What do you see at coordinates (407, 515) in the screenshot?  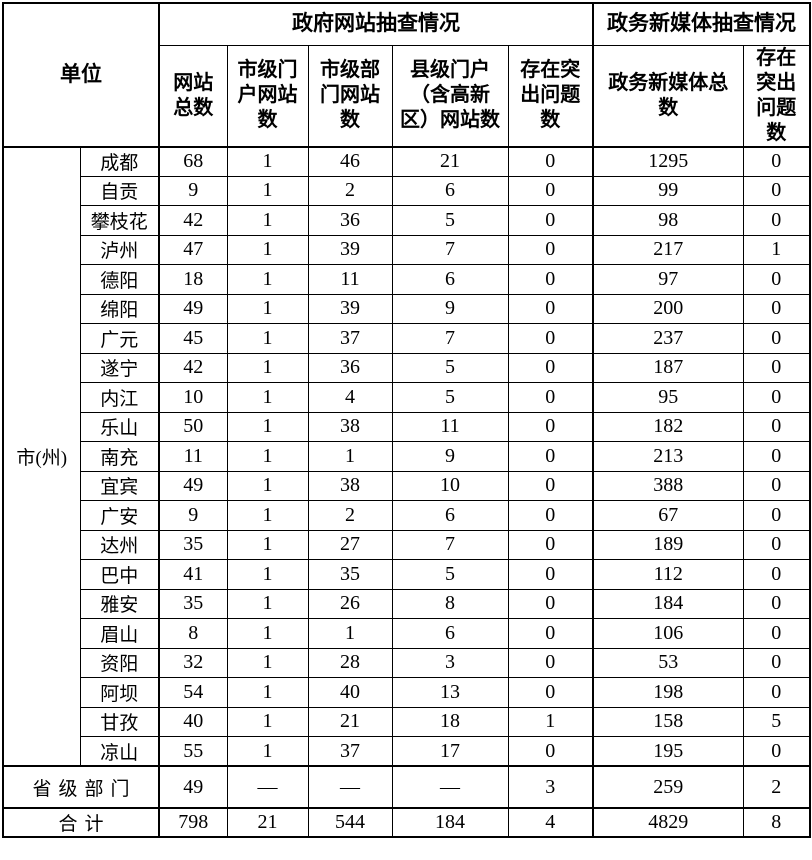 I see `table-row: 广安 9 1 2 6 0 67 0` at bounding box center [407, 515].